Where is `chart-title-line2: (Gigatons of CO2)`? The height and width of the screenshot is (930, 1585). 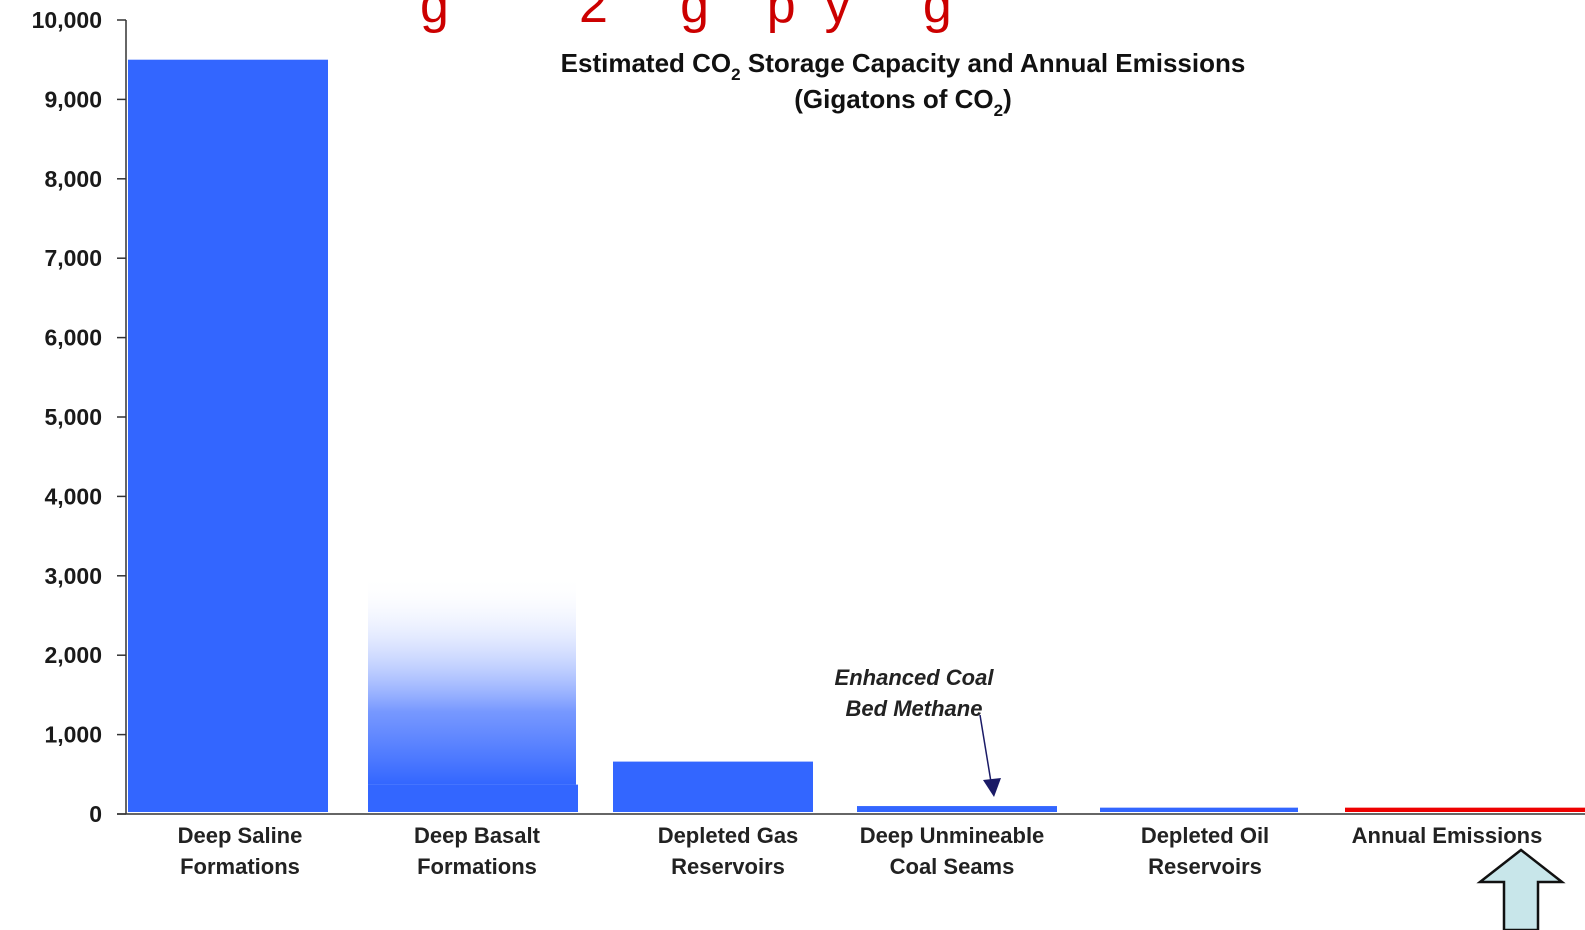
chart-title-line2: (Gigatons of CO2) is located at coordinates (902, 102).